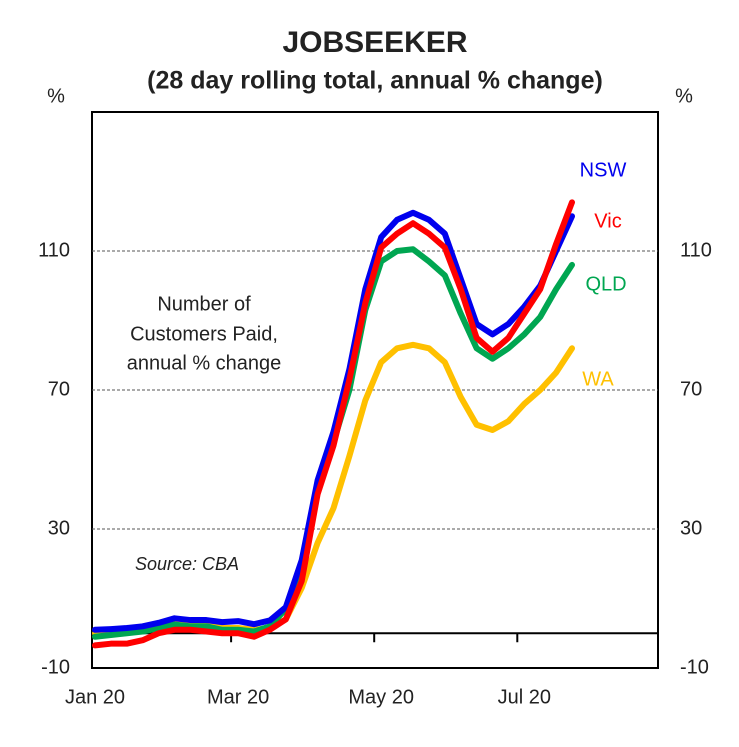  I want to click on y-tick-label: 110, so click(54, 250).